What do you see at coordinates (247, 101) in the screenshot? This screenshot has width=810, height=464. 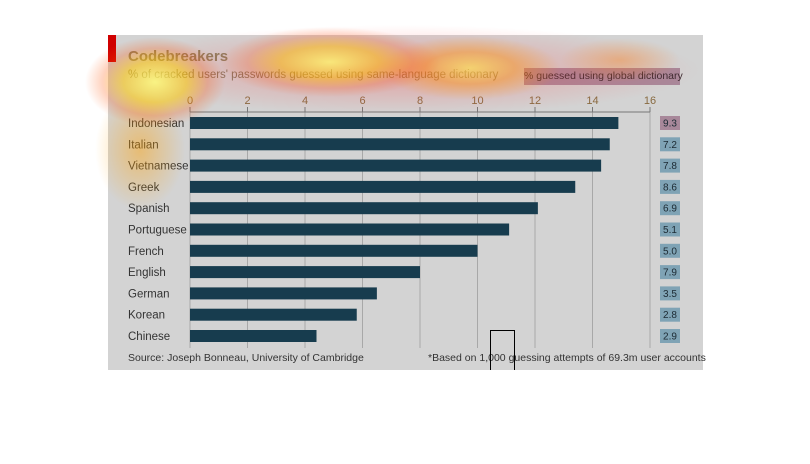 I see `x-tick-label: 2` at bounding box center [247, 101].